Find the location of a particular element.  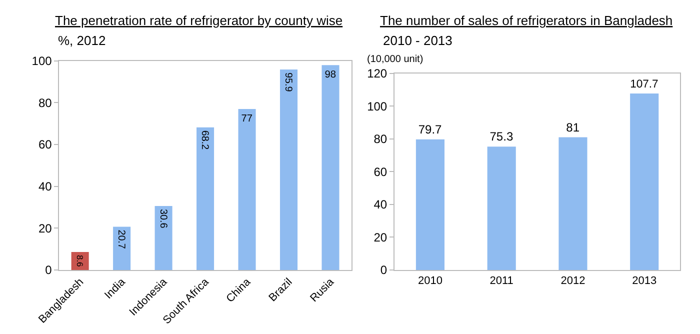

x-tick-label: 2011 is located at coordinates (502, 281).